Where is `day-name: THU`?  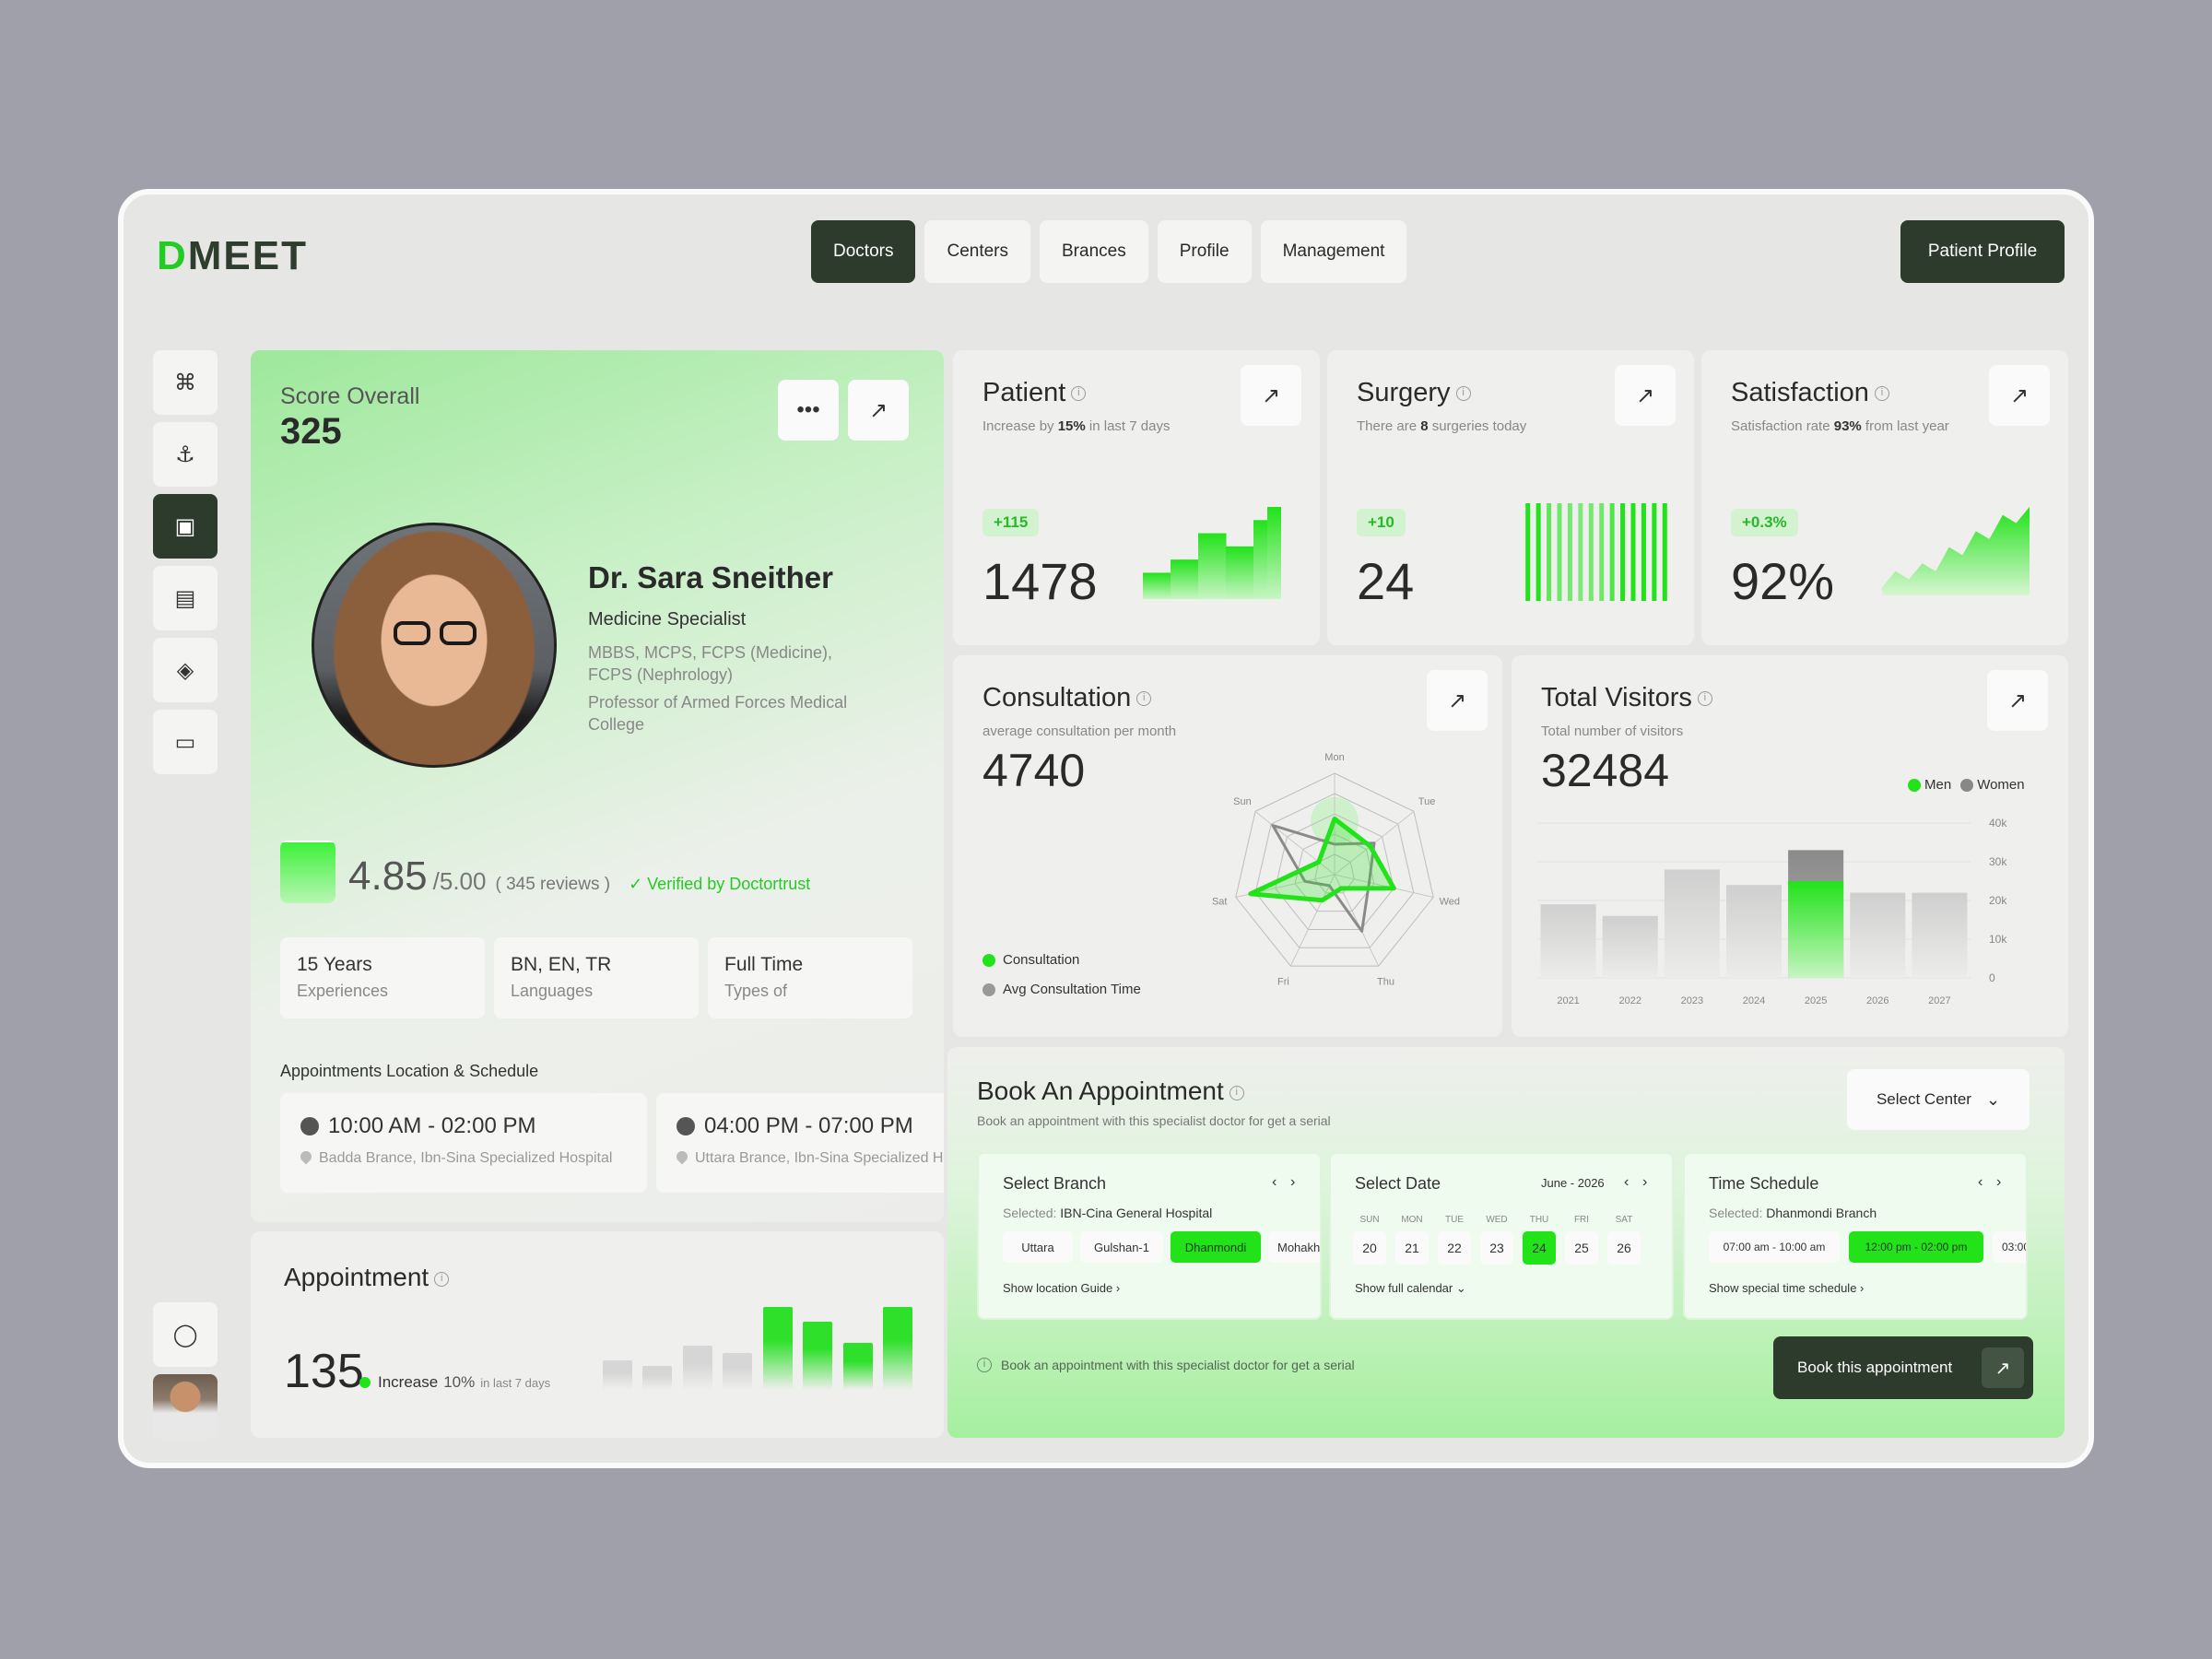 day-name: THU is located at coordinates (1539, 1220).